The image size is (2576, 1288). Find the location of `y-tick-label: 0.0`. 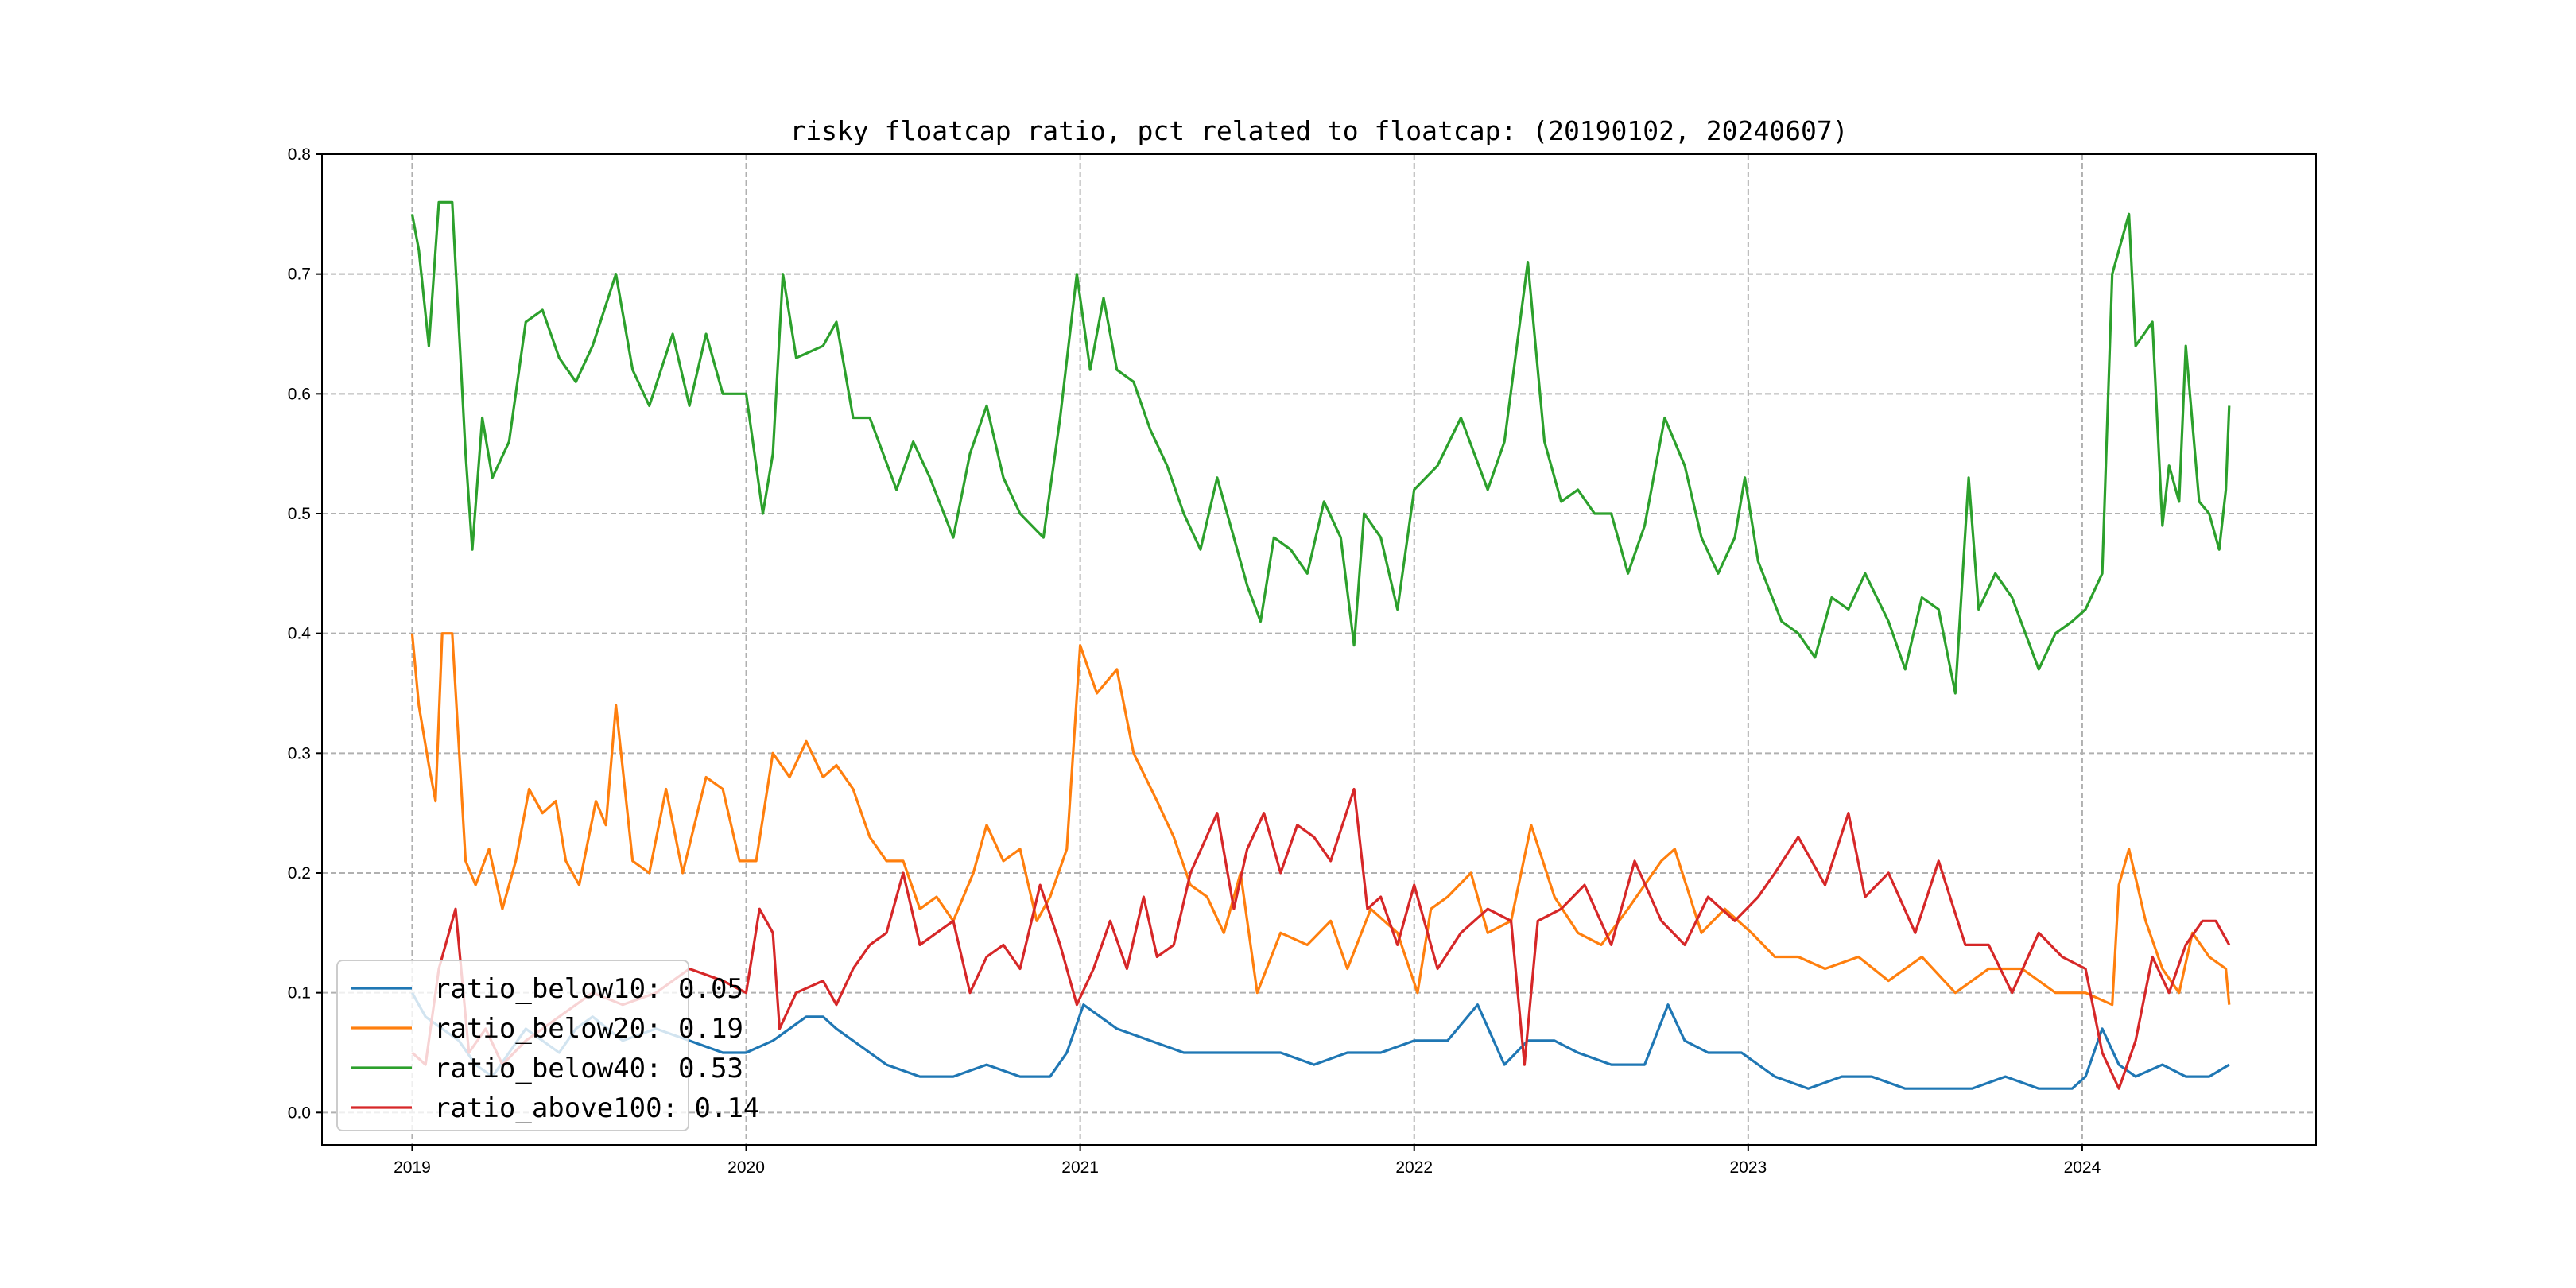

y-tick-label: 0.0 is located at coordinates (300, 1113).